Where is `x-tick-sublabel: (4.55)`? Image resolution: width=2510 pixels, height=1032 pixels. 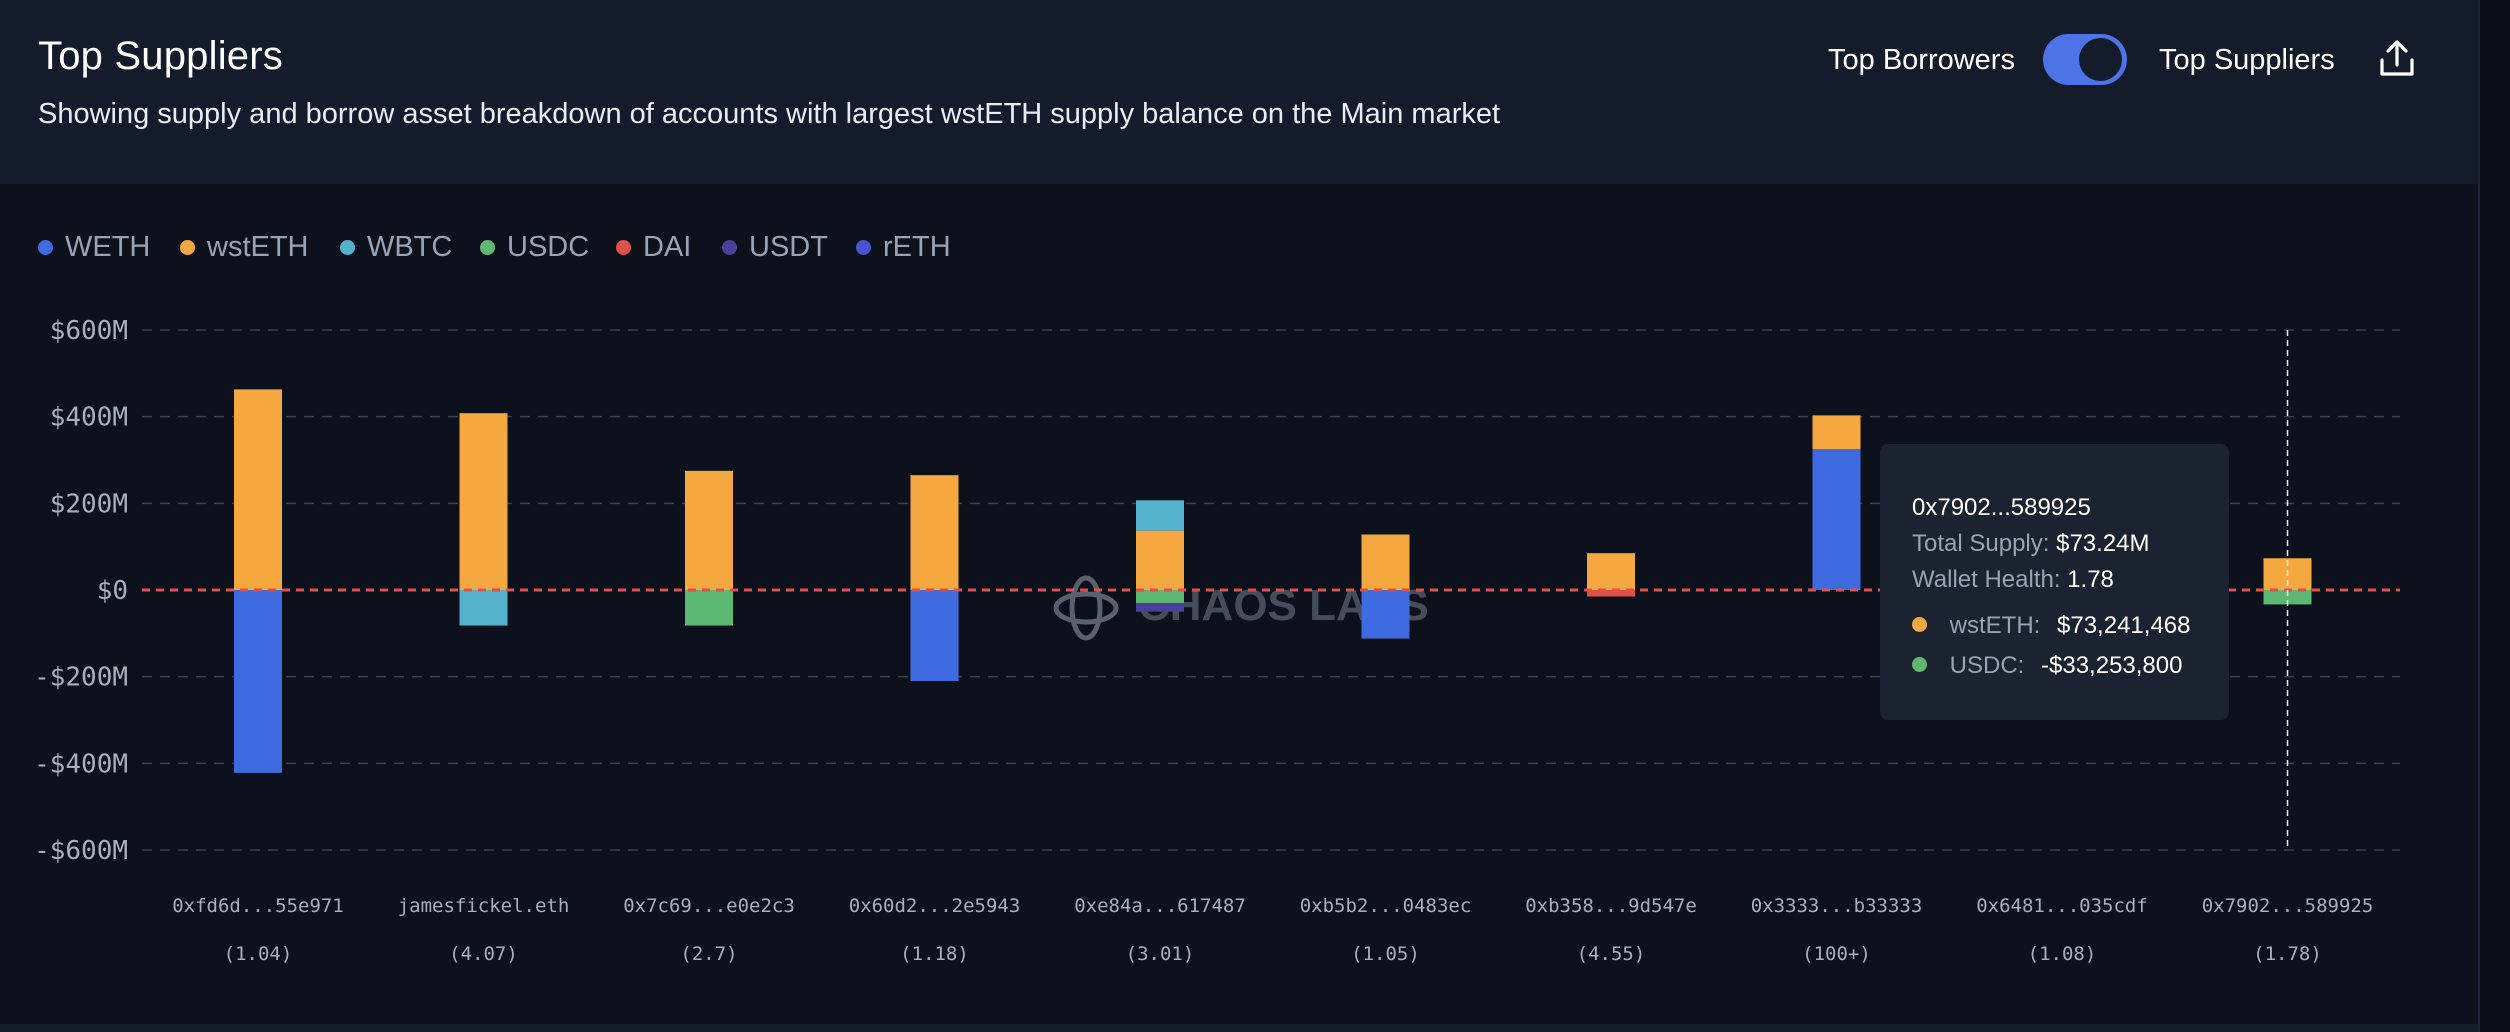 x-tick-sublabel: (4.55) is located at coordinates (1611, 954).